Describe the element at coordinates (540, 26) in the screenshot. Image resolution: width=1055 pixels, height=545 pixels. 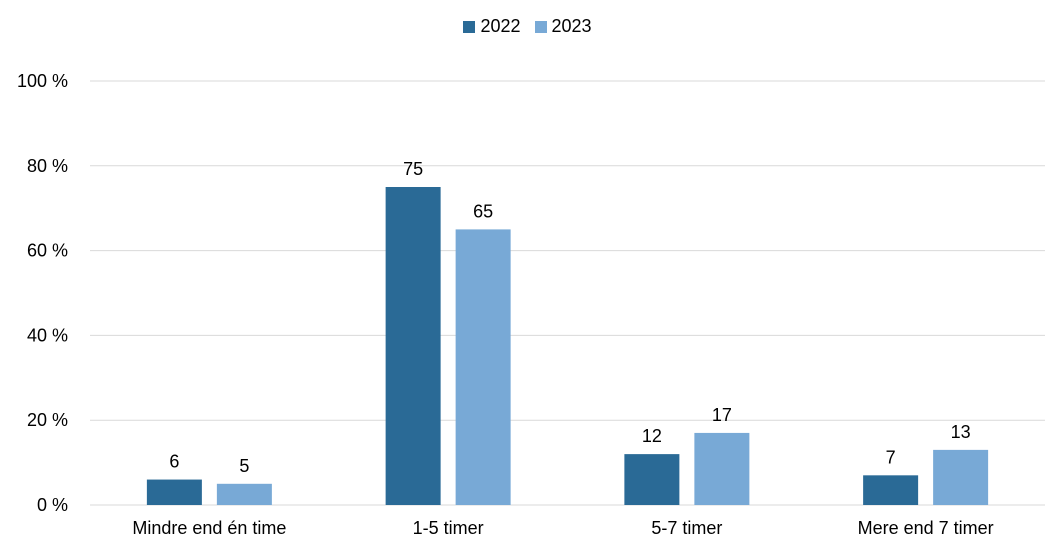
I see `legend-swatch-2023` at that location.